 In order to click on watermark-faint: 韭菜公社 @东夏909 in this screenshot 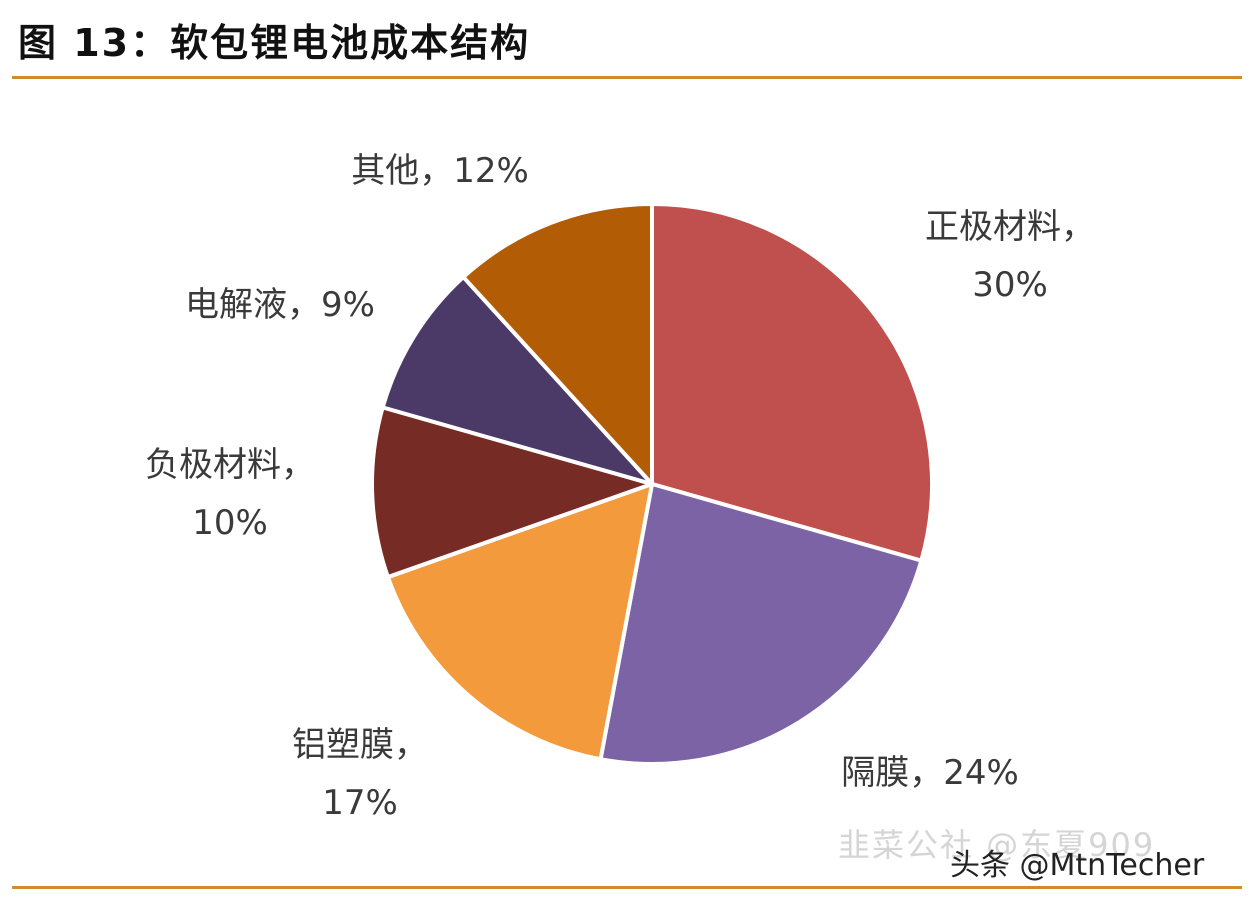, I will do `click(997, 845)`.